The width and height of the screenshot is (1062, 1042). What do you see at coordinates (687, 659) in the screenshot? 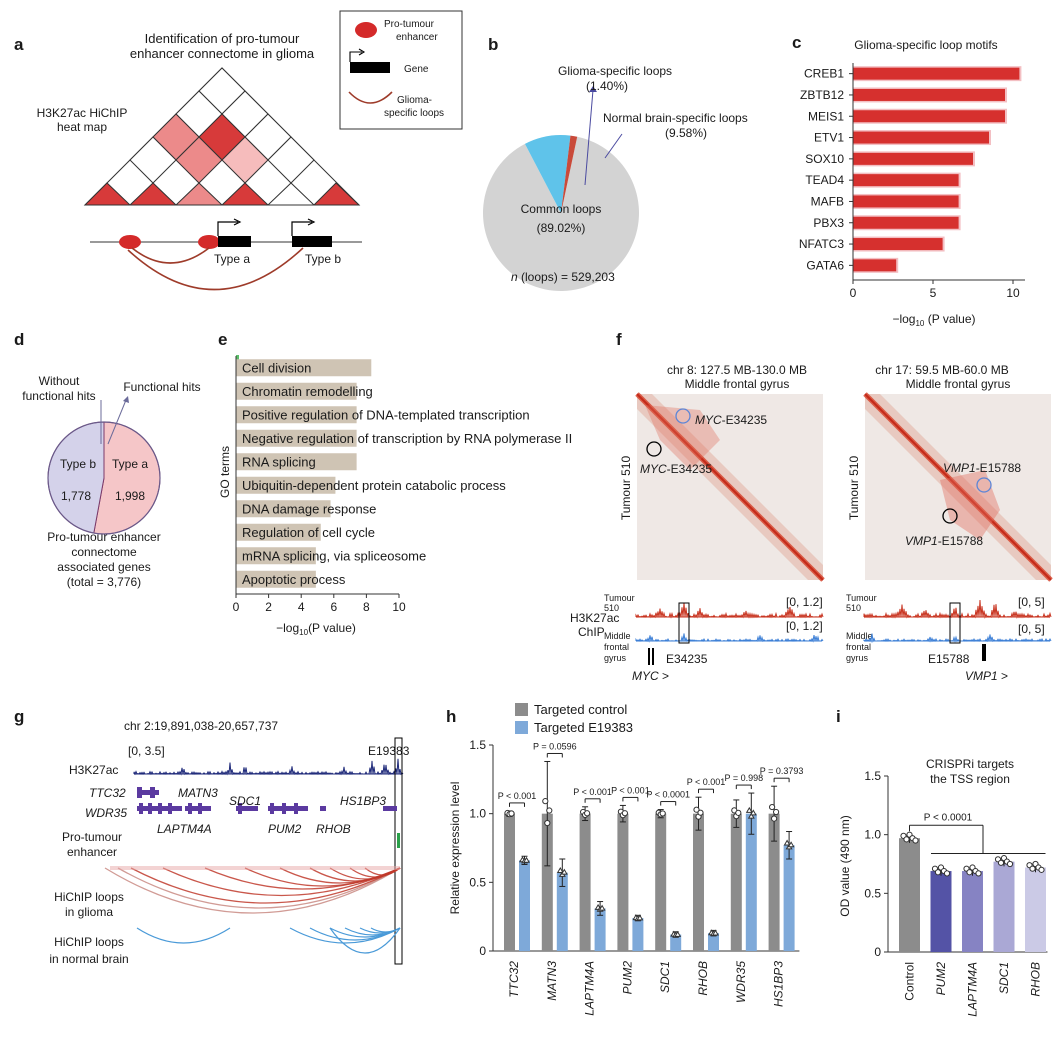
I see `f-left-enhancer: E34235` at bounding box center [687, 659].